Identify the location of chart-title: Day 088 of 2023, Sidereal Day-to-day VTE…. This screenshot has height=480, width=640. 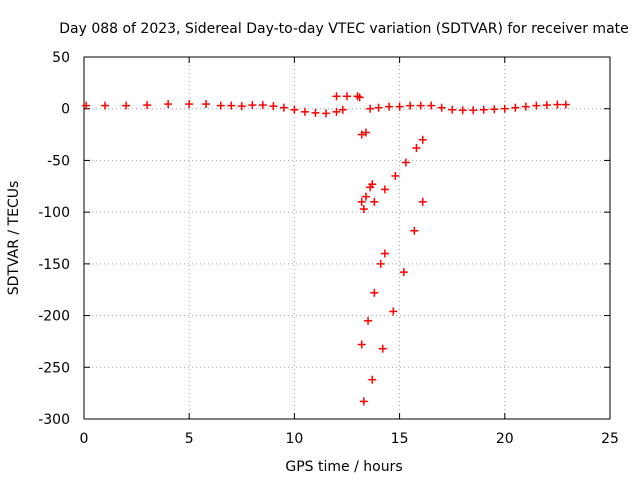
(344, 29).